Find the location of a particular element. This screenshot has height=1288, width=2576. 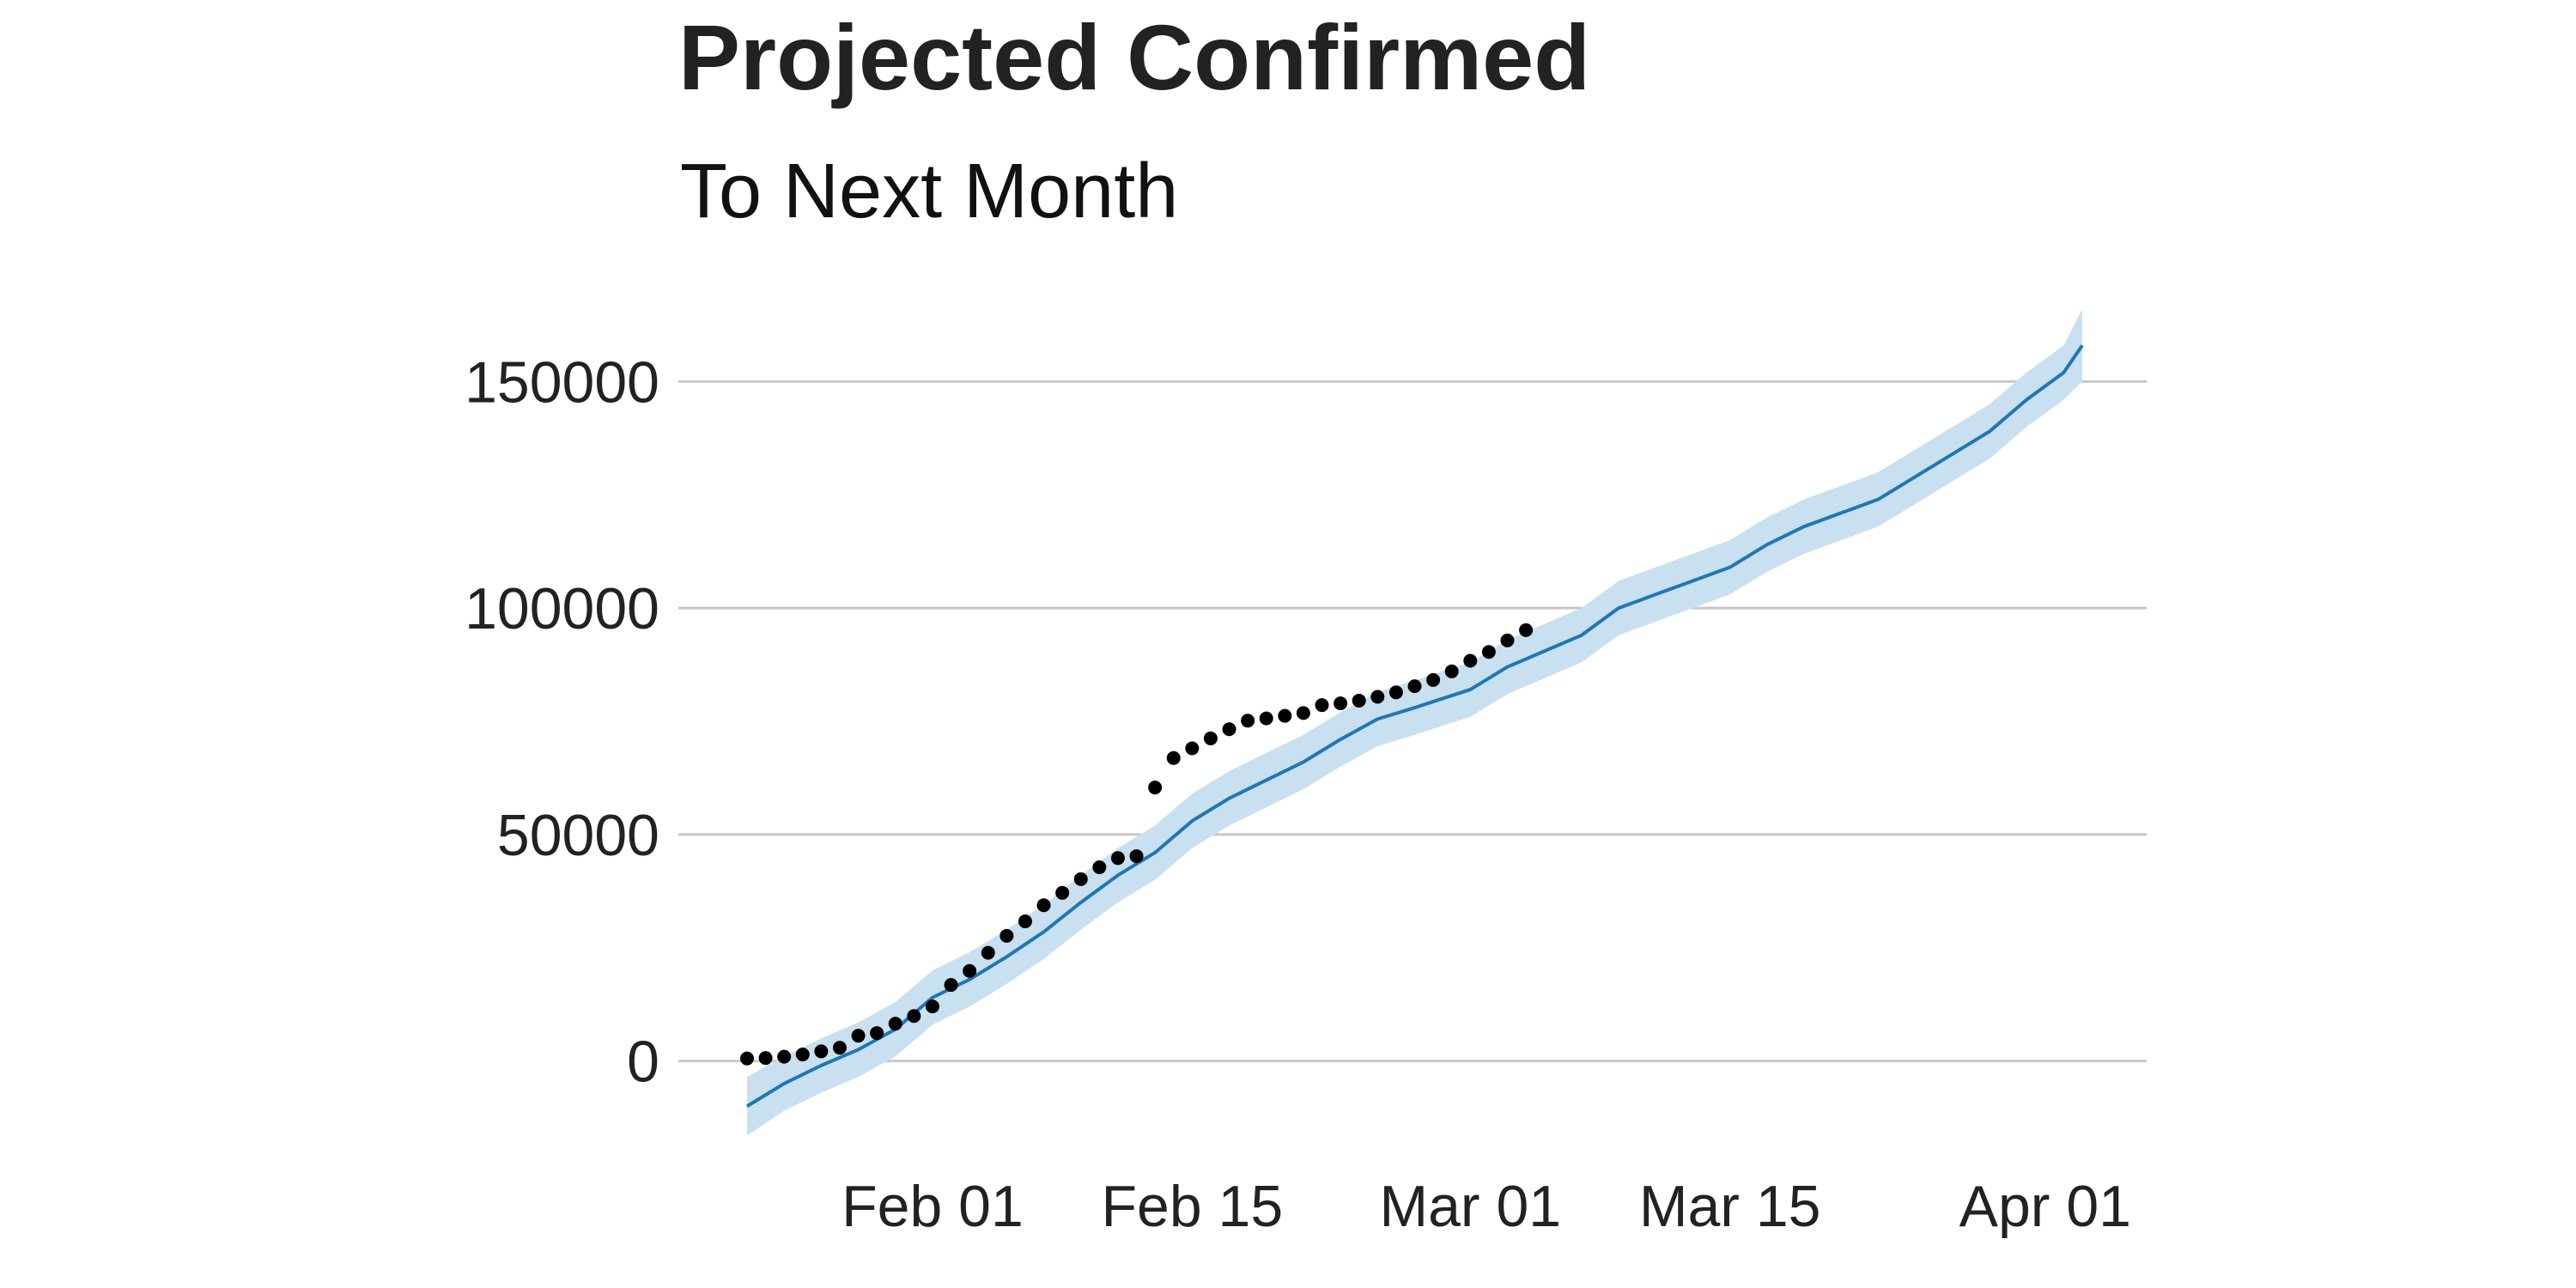

observed-points-layer is located at coordinates (1137, 845).